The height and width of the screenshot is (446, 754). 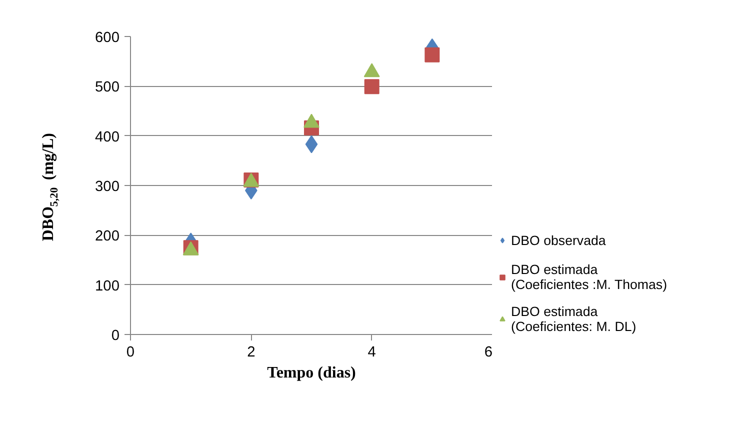 What do you see at coordinates (558, 240) in the screenshot?
I see `legend-label: DBO observada` at bounding box center [558, 240].